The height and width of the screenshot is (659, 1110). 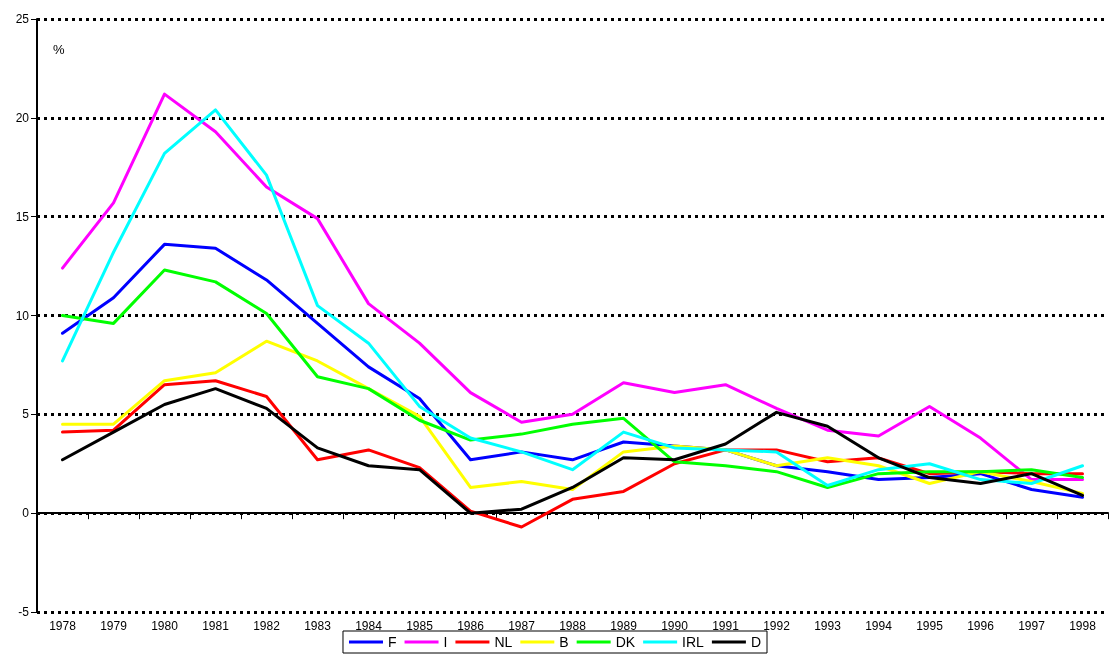 I want to click on x-tick-label: 1997, so click(x=1032, y=626).